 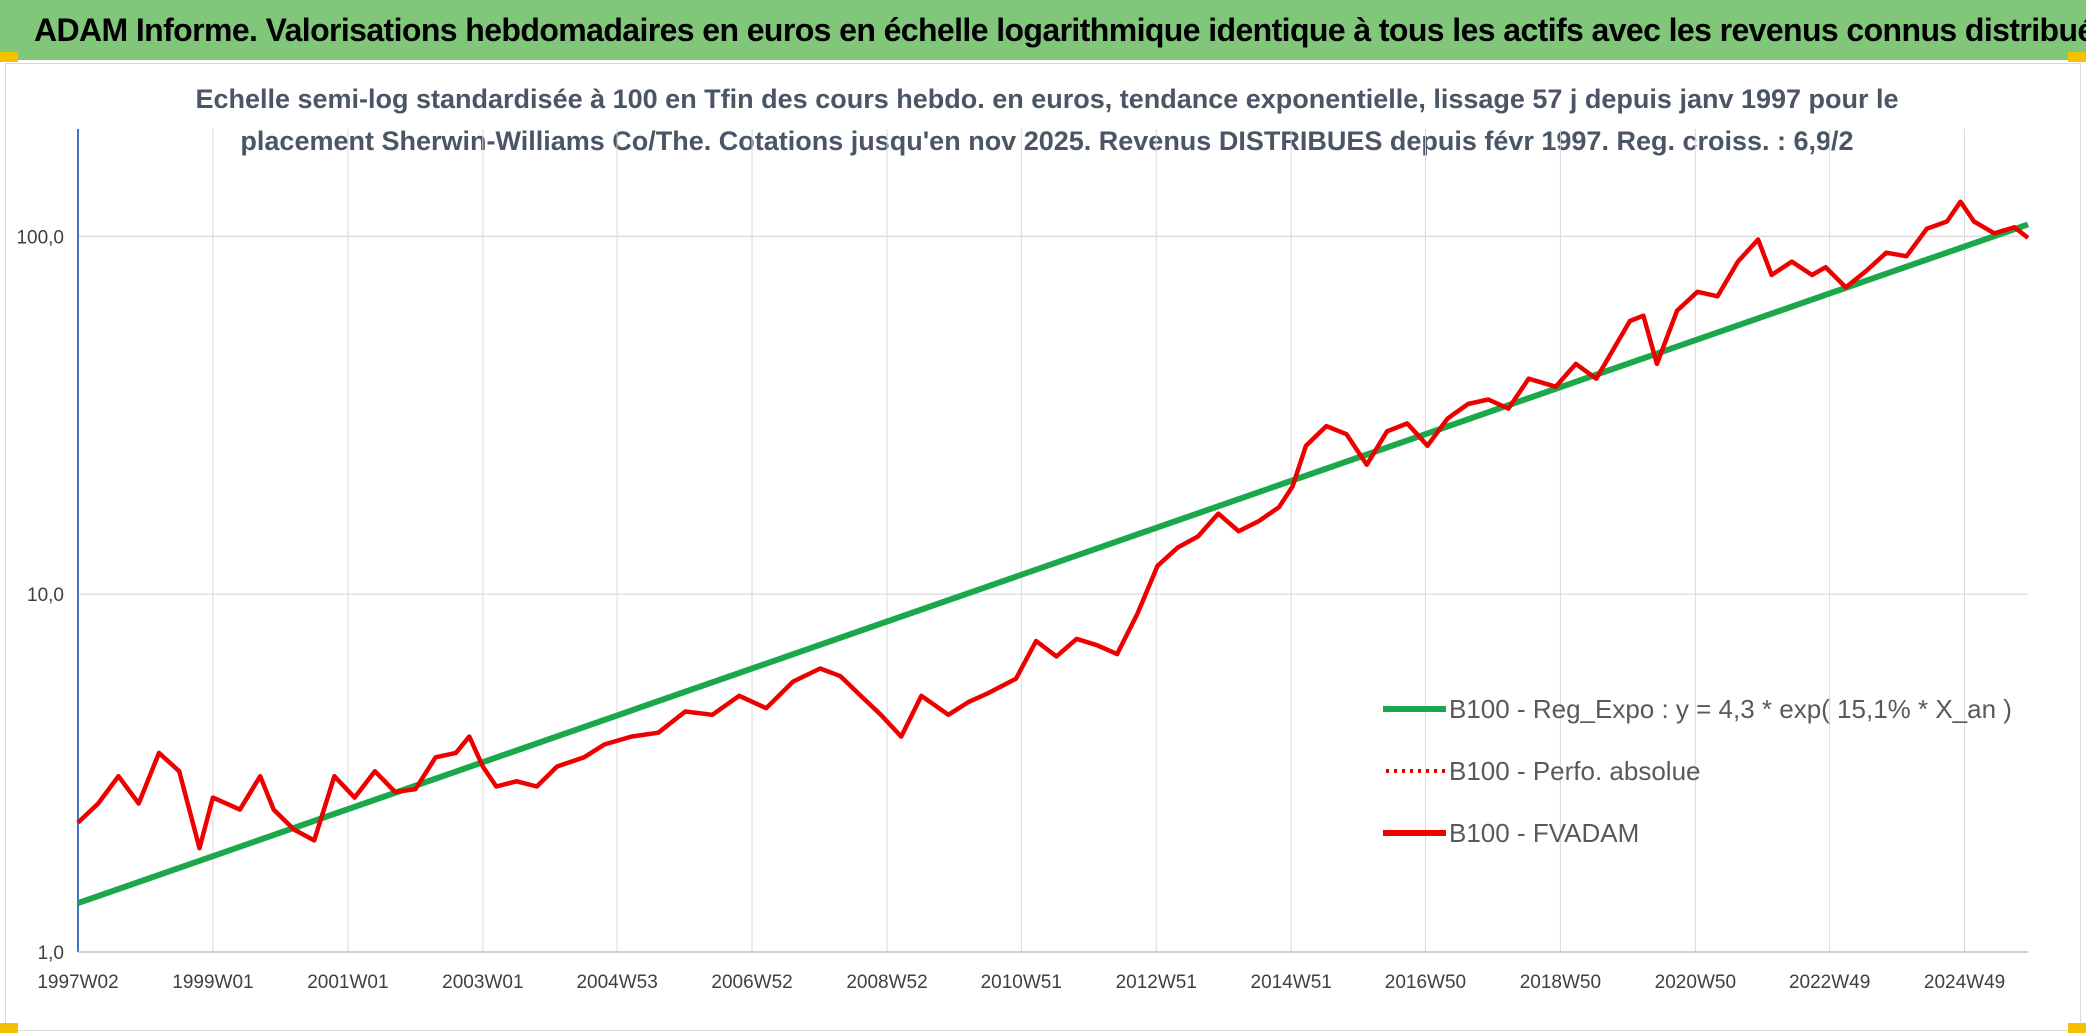 What do you see at coordinates (751, 982) in the screenshot?
I see `x-tick-label: 2006W52` at bounding box center [751, 982].